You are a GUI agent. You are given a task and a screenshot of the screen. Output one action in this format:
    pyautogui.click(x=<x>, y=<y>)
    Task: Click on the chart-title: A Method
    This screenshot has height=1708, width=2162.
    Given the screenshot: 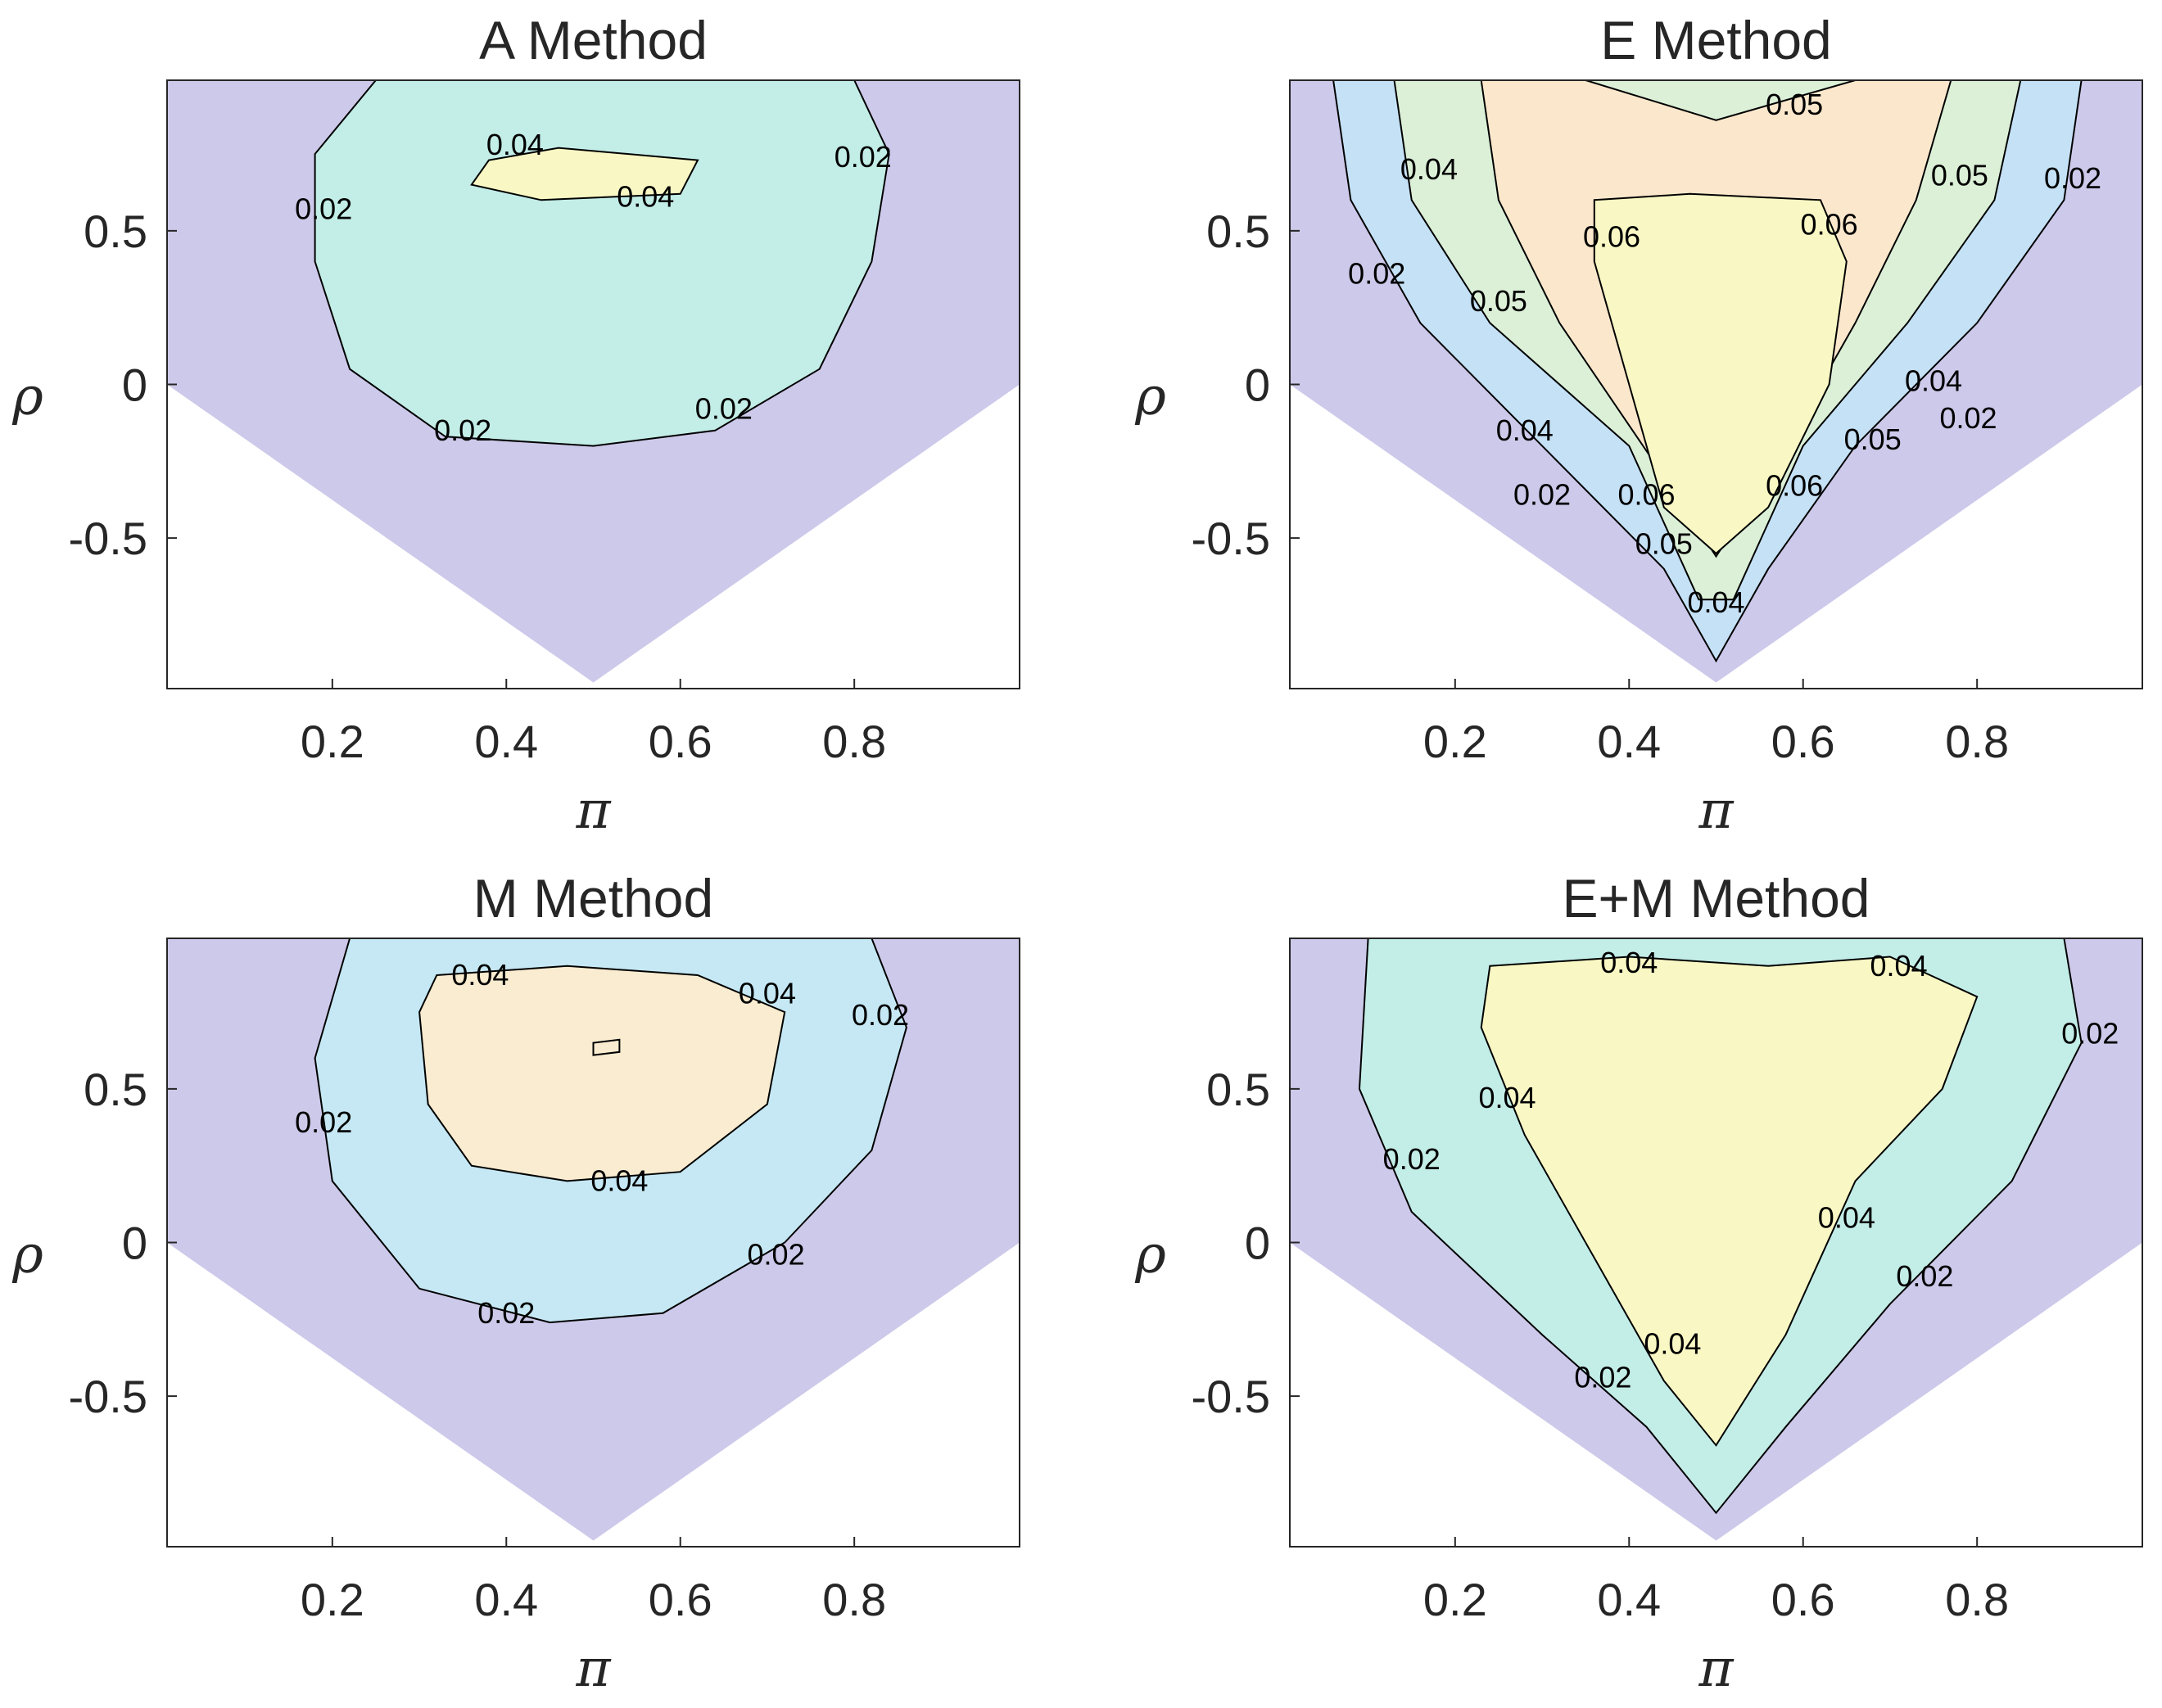 What is the action you would take?
    pyautogui.click(x=593, y=40)
    